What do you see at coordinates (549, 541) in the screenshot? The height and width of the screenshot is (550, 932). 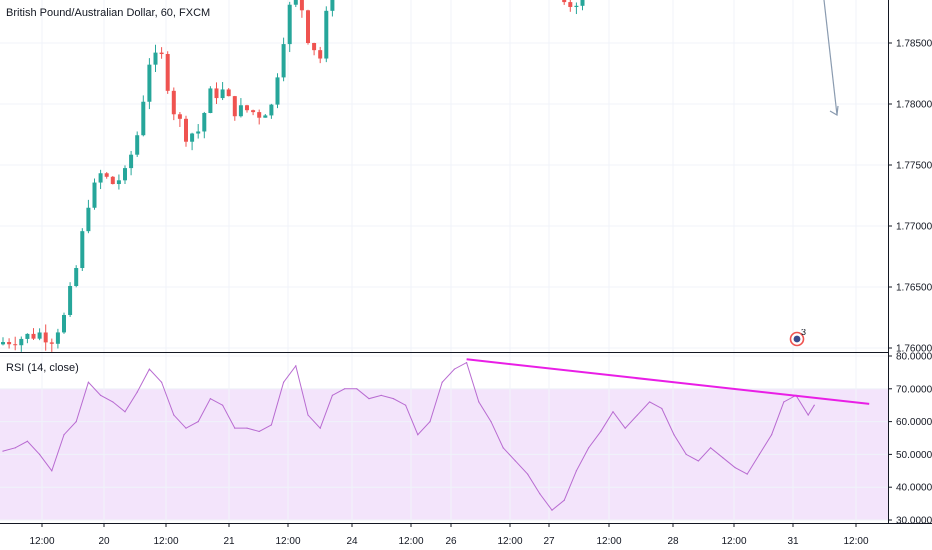 I see `time-tick-label: 27` at bounding box center [549, 541].